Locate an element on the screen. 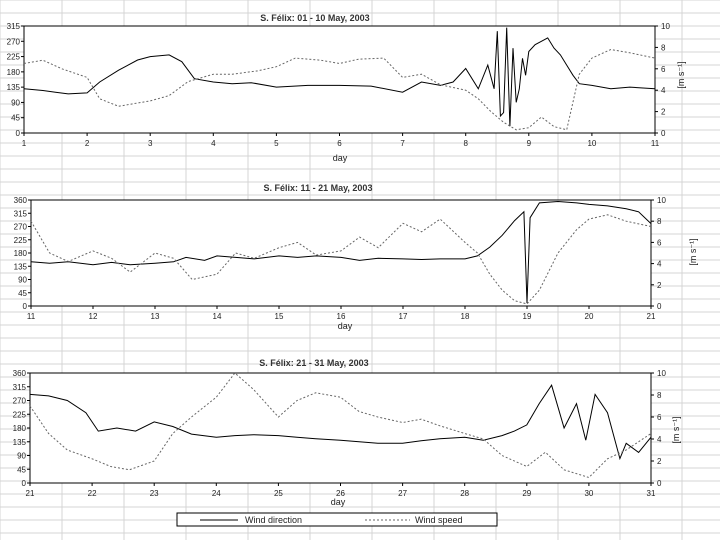 The height and width of the screenshot is (540, 720). x-tick-label: 30 is located at coordinates (588, 493).